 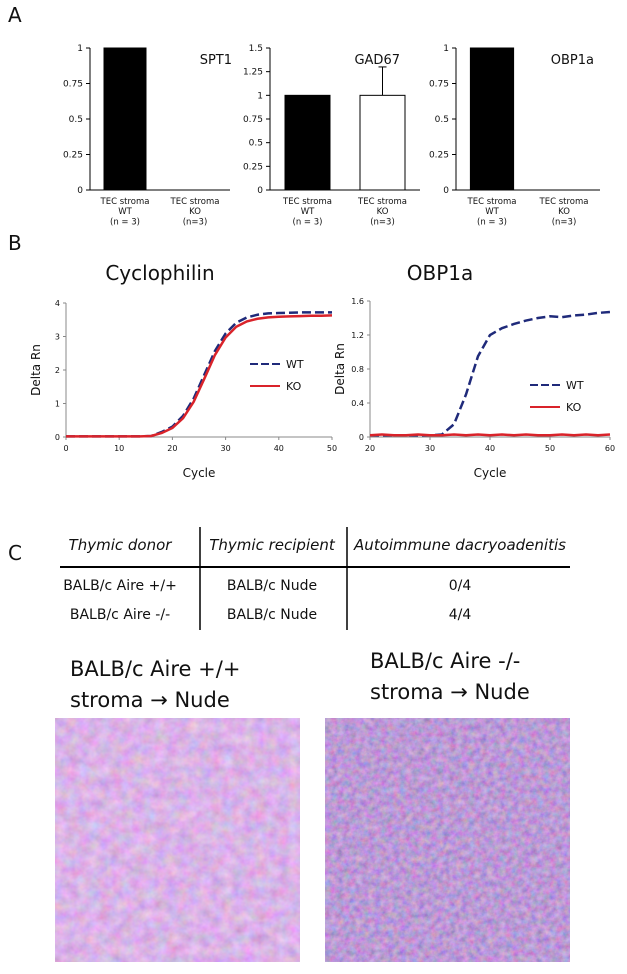 I want to click on table-cell: BALB/c Aire +/+, so click(x=120, y=586).